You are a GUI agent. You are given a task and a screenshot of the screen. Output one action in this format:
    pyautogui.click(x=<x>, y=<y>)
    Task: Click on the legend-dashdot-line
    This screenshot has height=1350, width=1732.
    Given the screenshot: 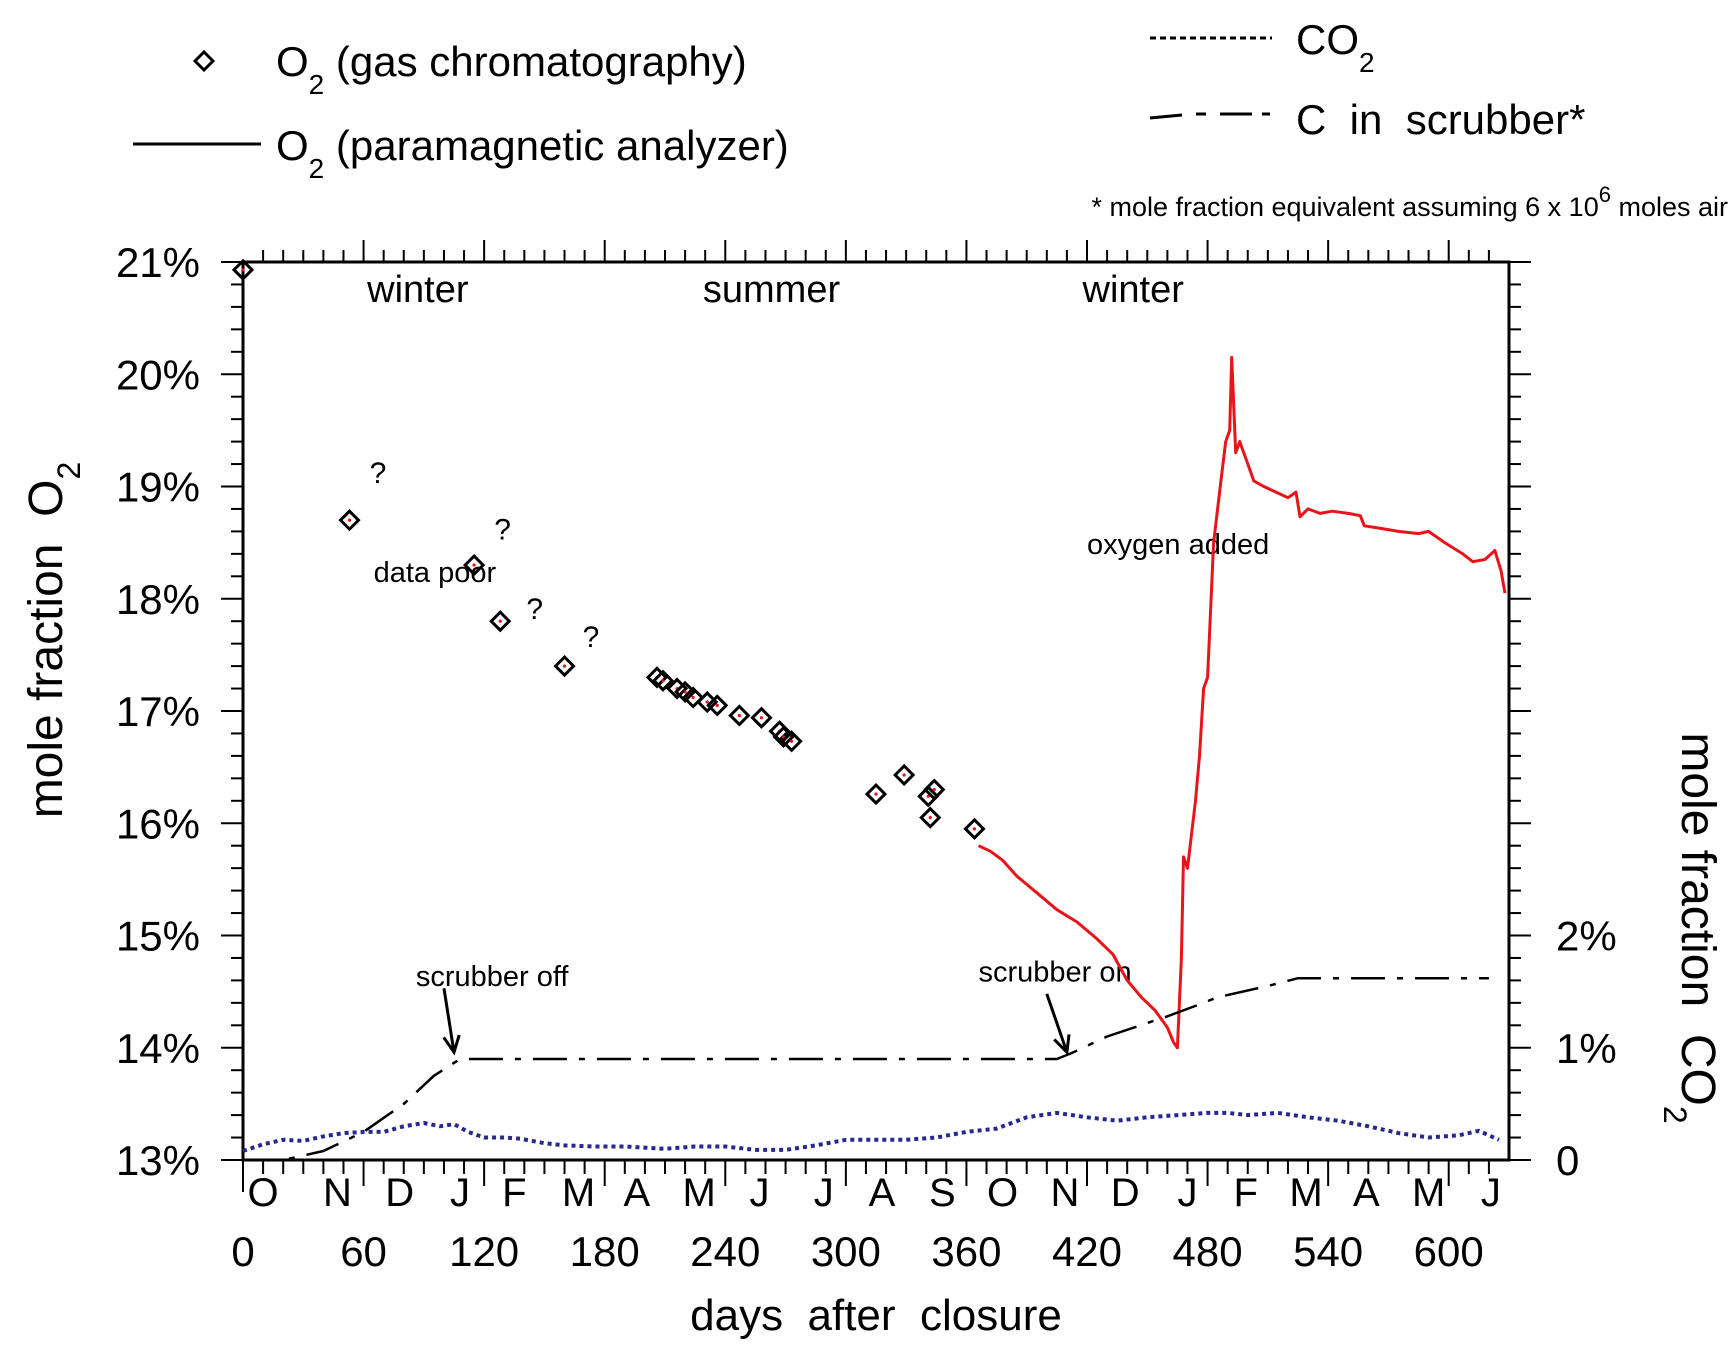 What is the action you would take?
    pyautogui.click(x=1209, y=116)
    